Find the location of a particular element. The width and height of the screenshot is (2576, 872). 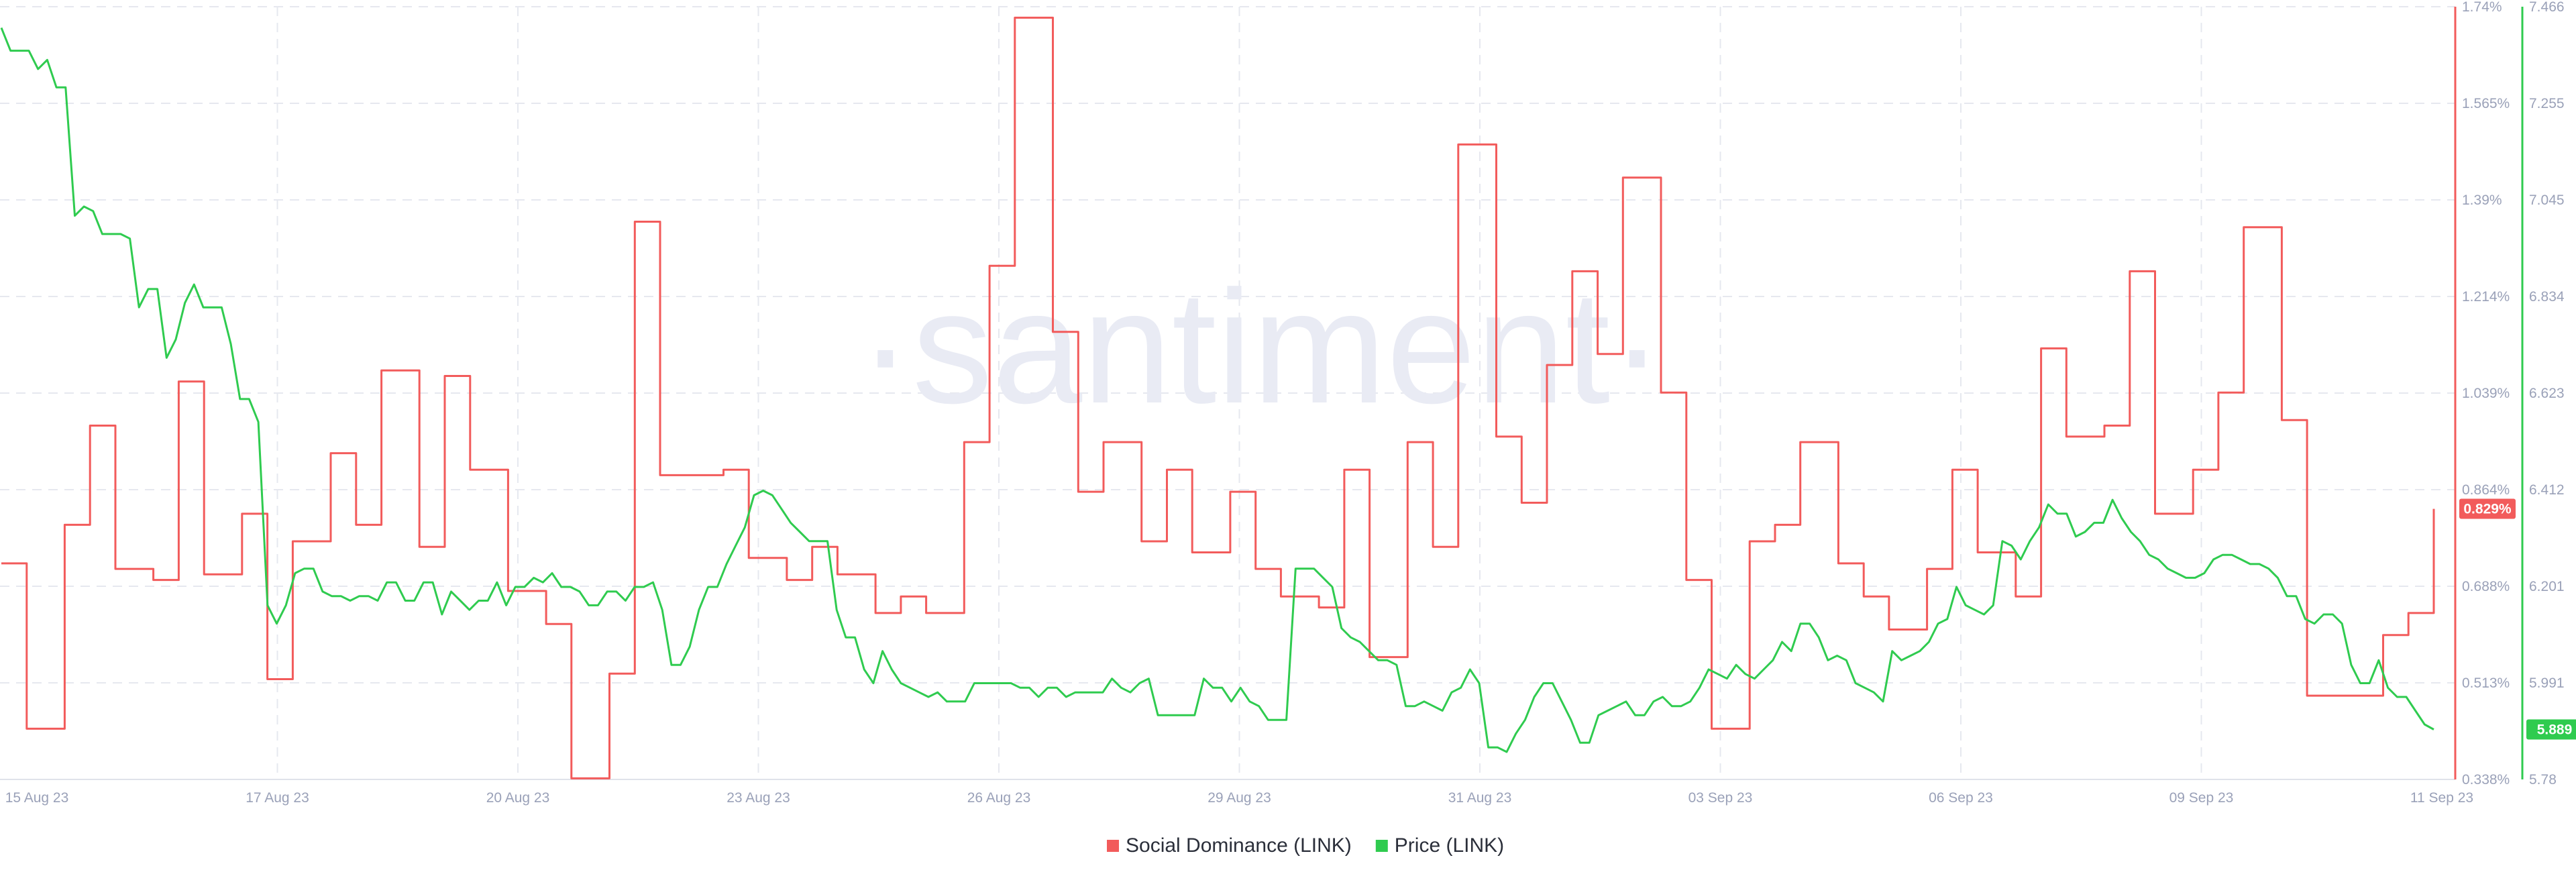

x-tick-label: 26 Aug 23 is located at coordinates (999, 798).